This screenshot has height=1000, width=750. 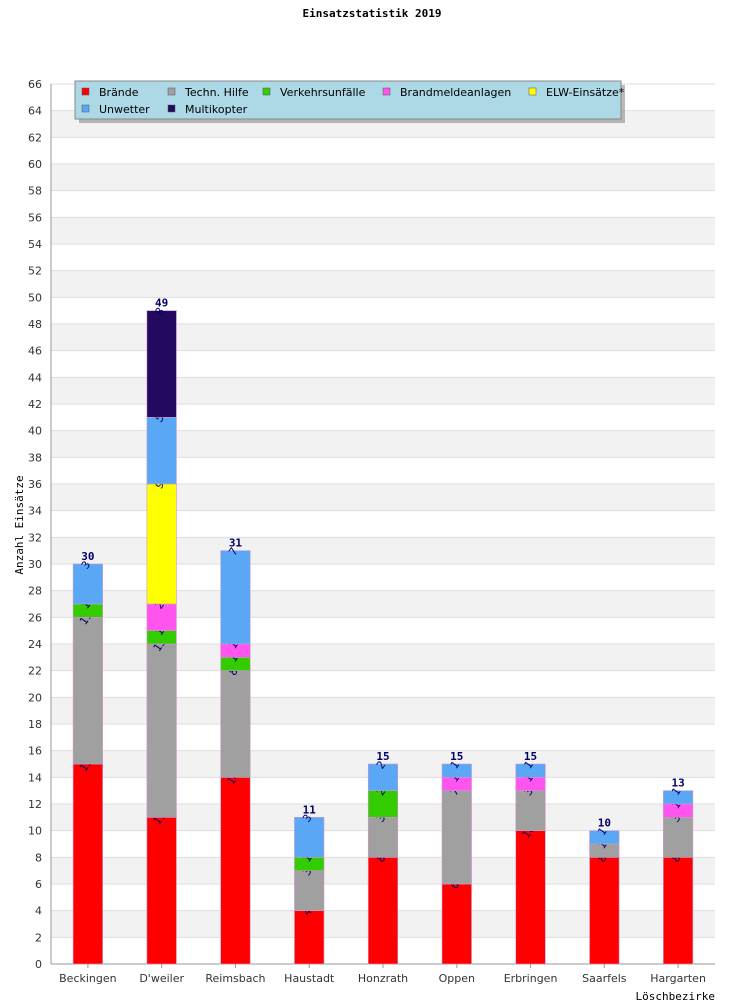 I want to click on y-tick-label: 66, so click(x=35, y=84).